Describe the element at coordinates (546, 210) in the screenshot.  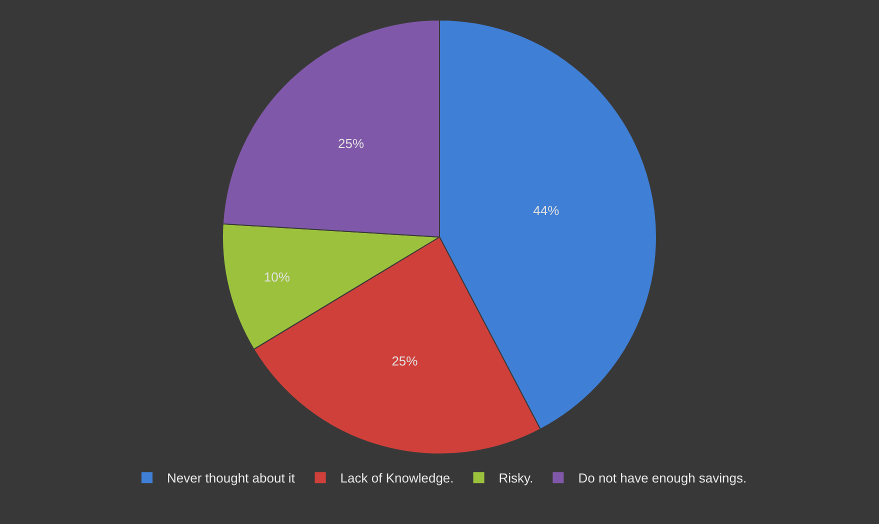
I see `data-label: 44%` at that location.